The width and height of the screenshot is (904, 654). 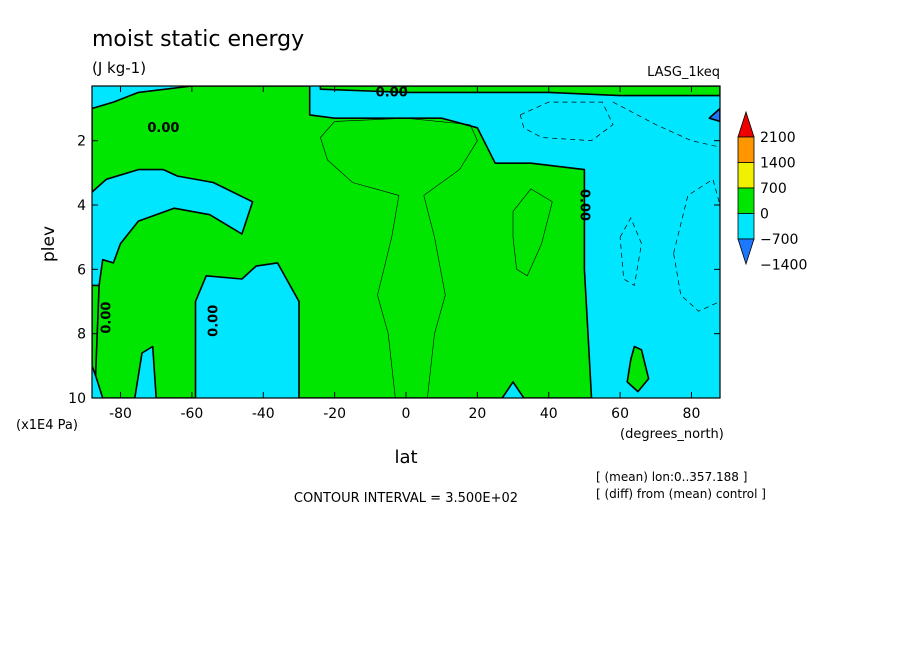 I want to click on y-units: (x1E4 Pa), so click(x=47, y=425).